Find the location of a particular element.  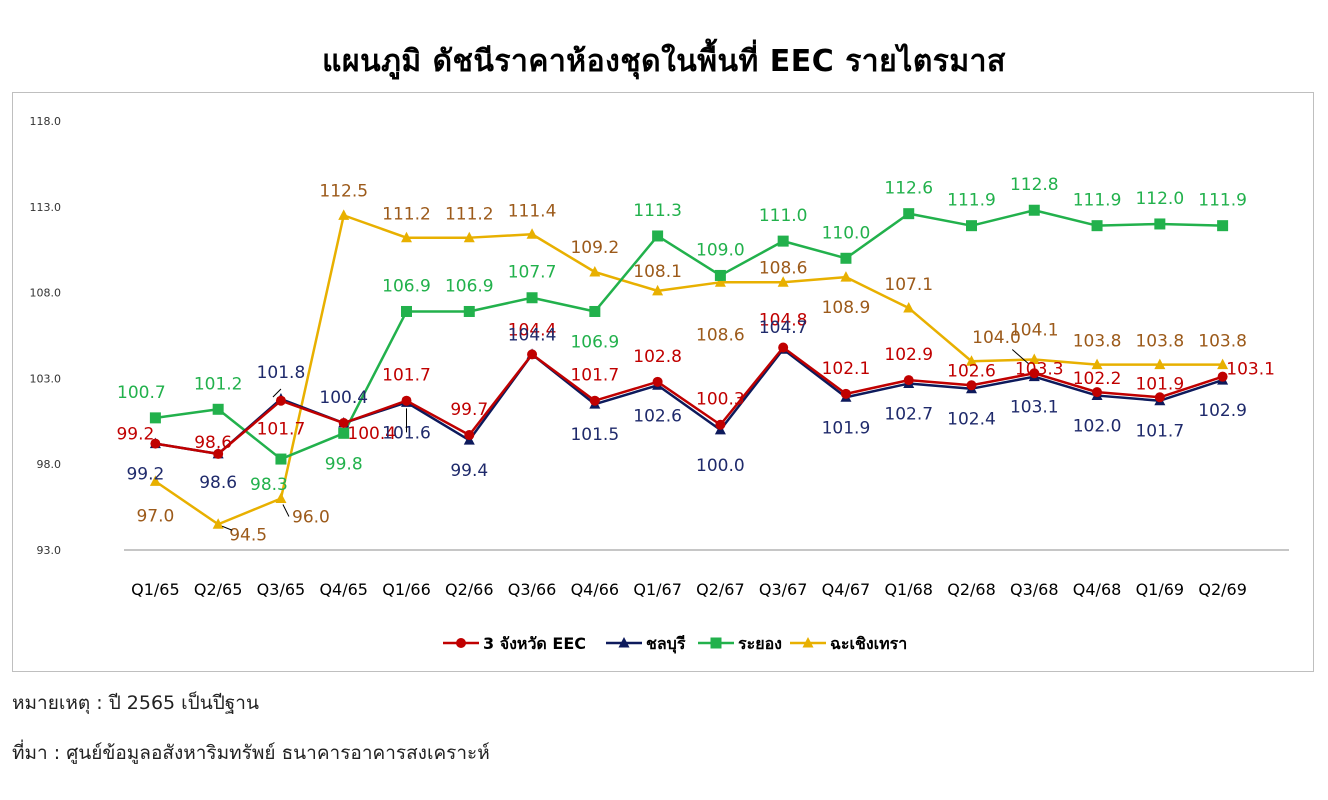

x-tick-label: Q3/68 is located at coordinates (1034, 589).